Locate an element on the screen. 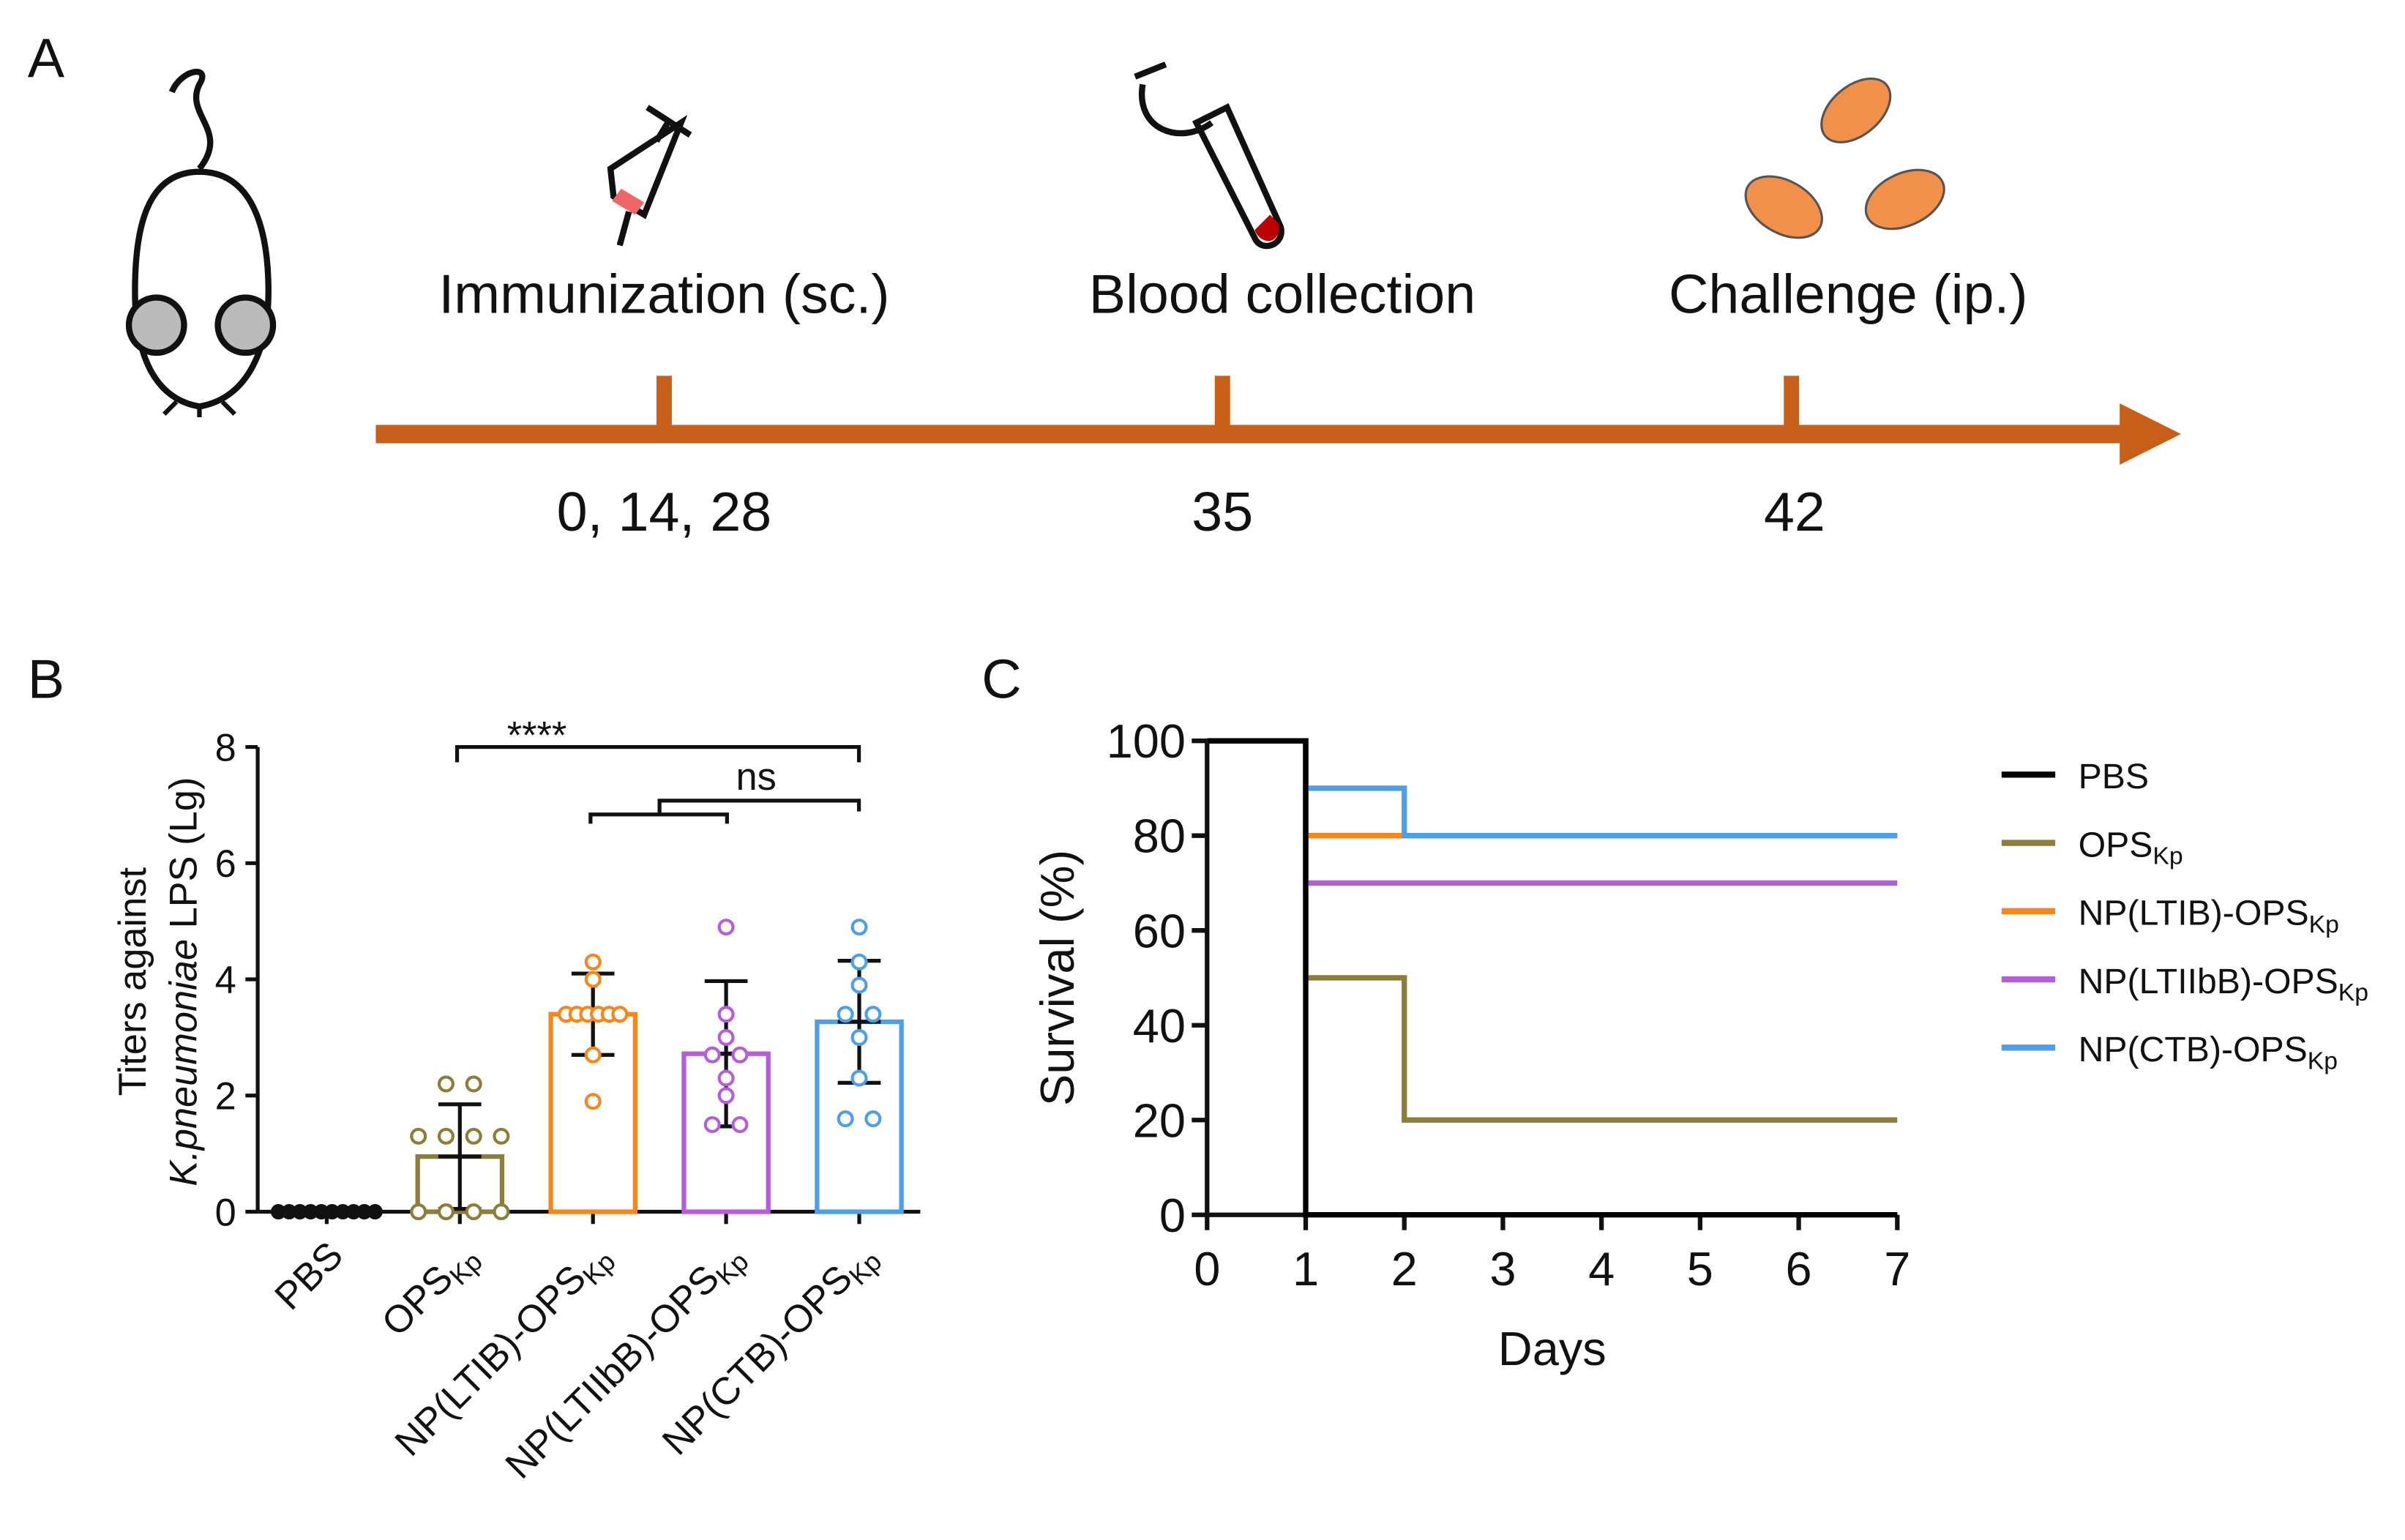 This screenshot has height=1540, width=2405. step-days: 42 is located at coordinates (1794, 511).